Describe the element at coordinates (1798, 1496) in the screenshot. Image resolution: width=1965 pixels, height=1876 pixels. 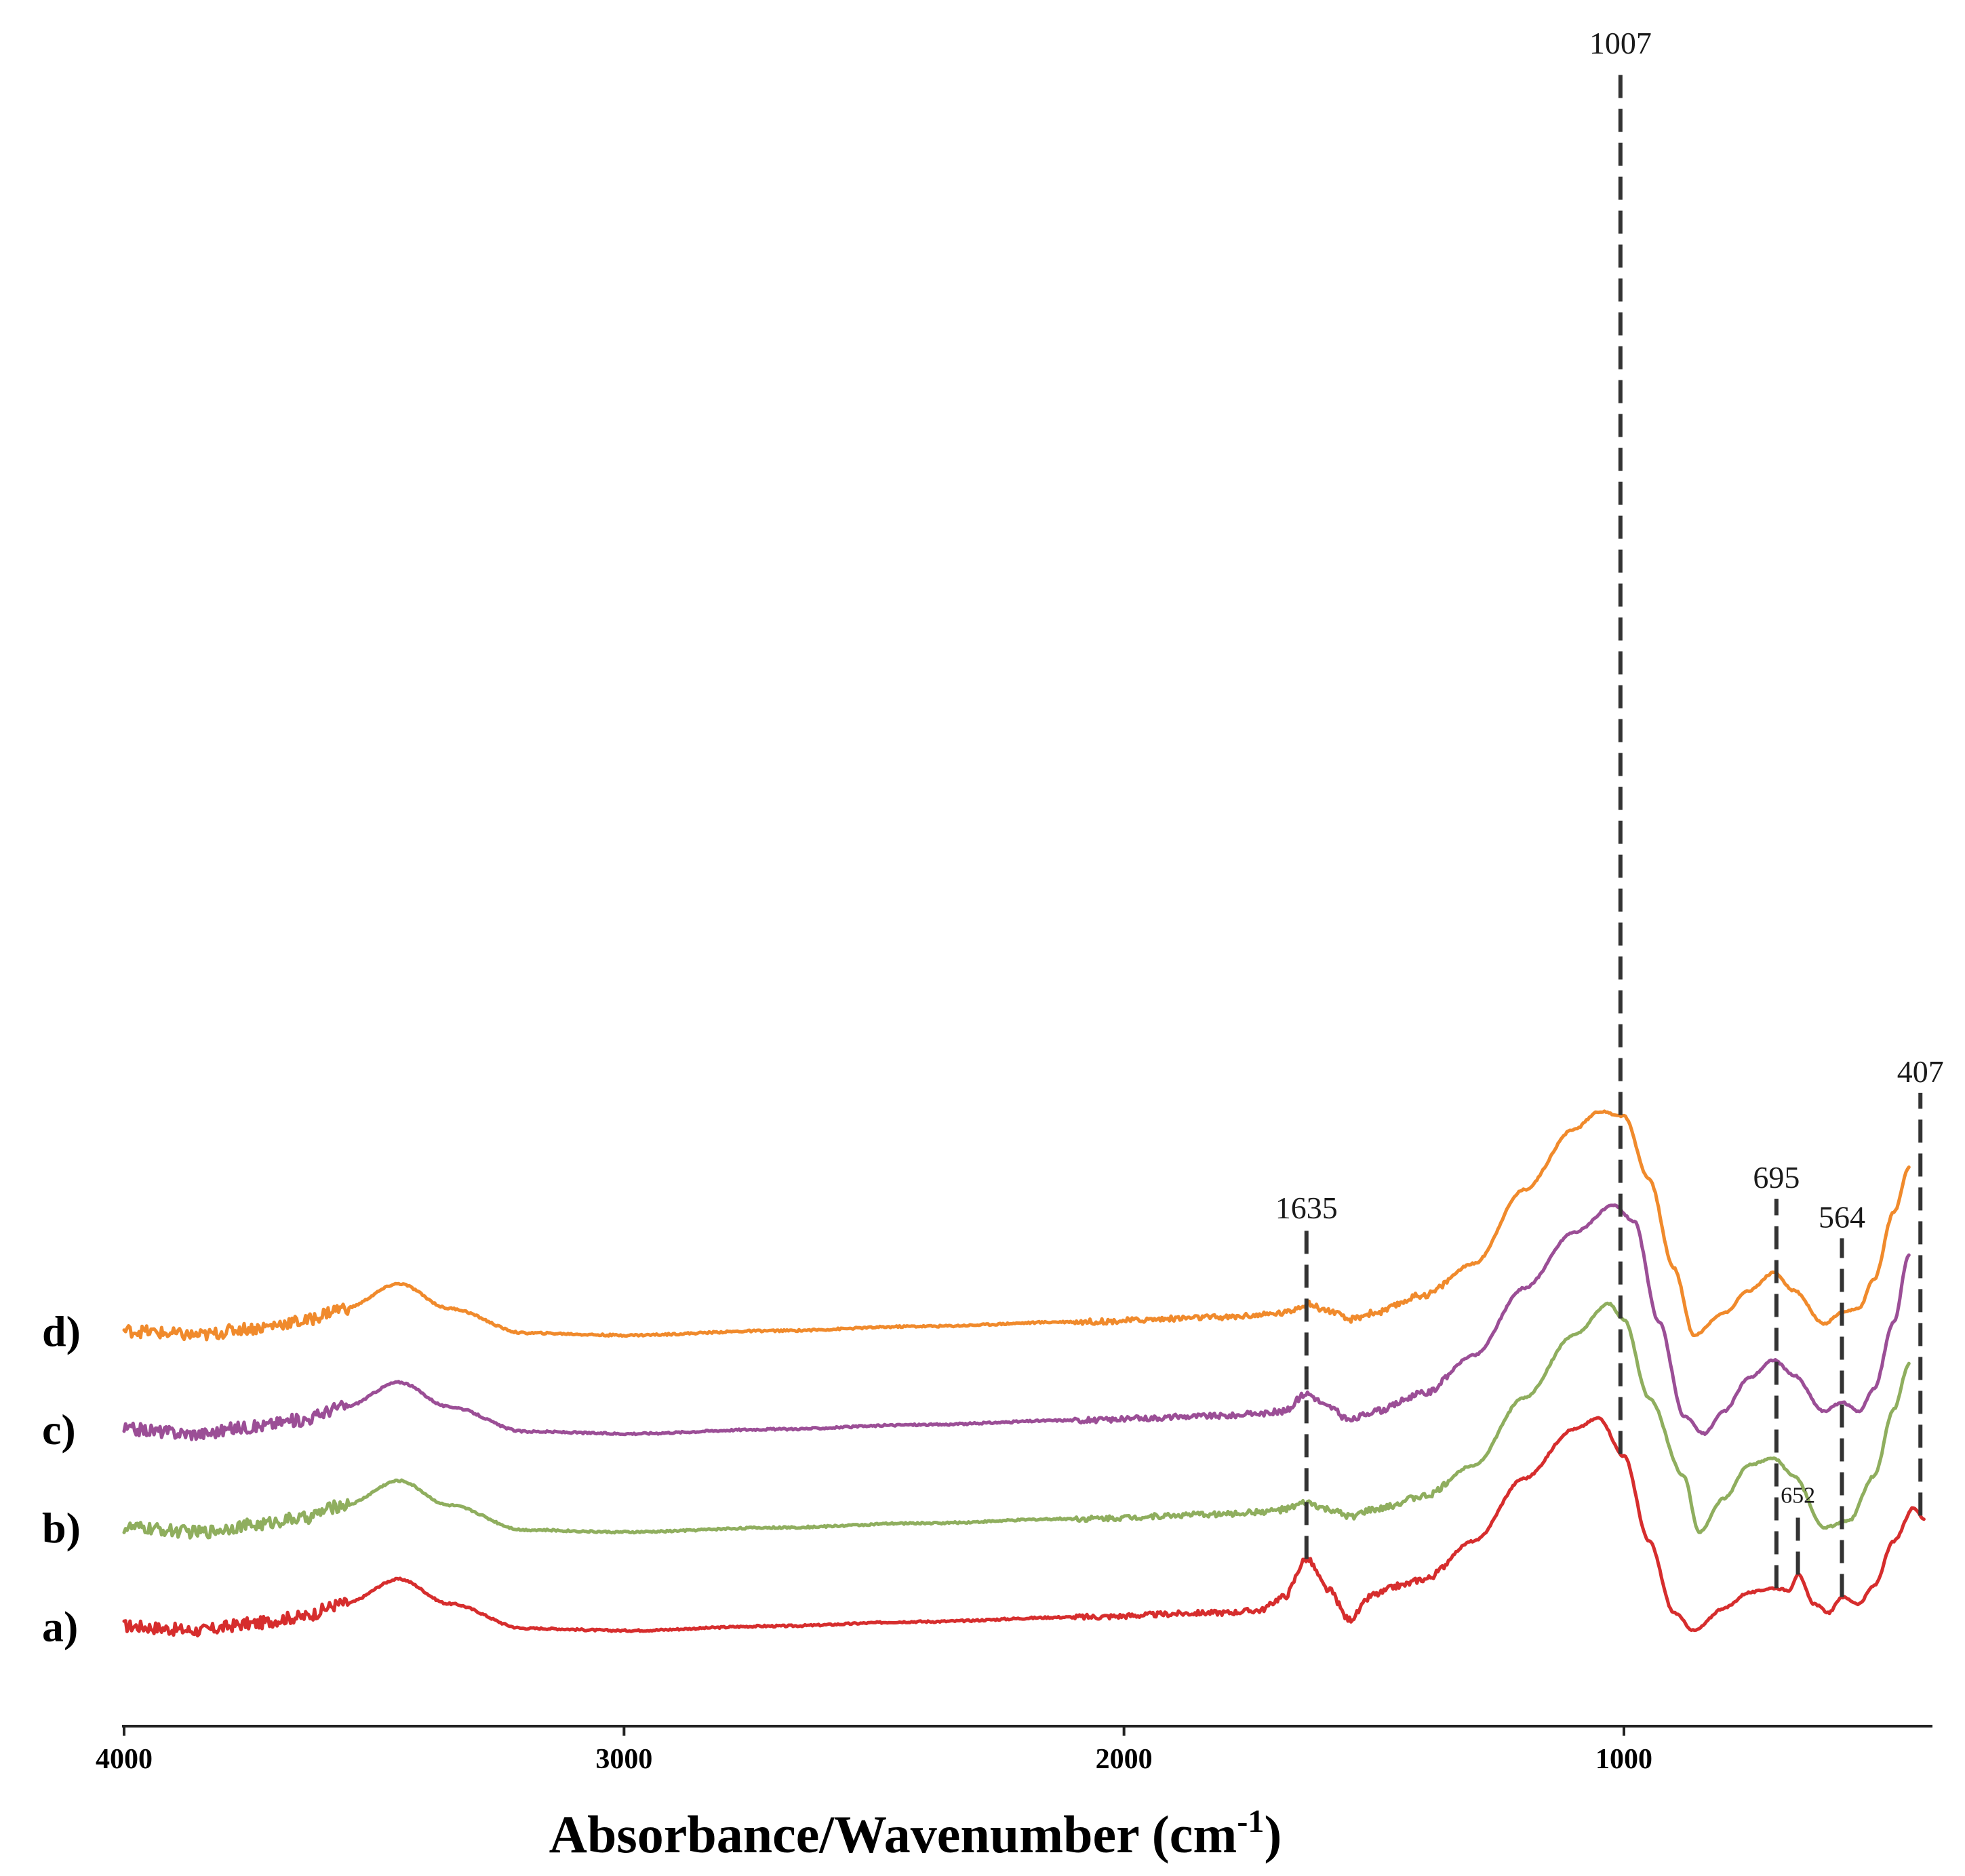
I see `peak-label-652: 652` at that location.